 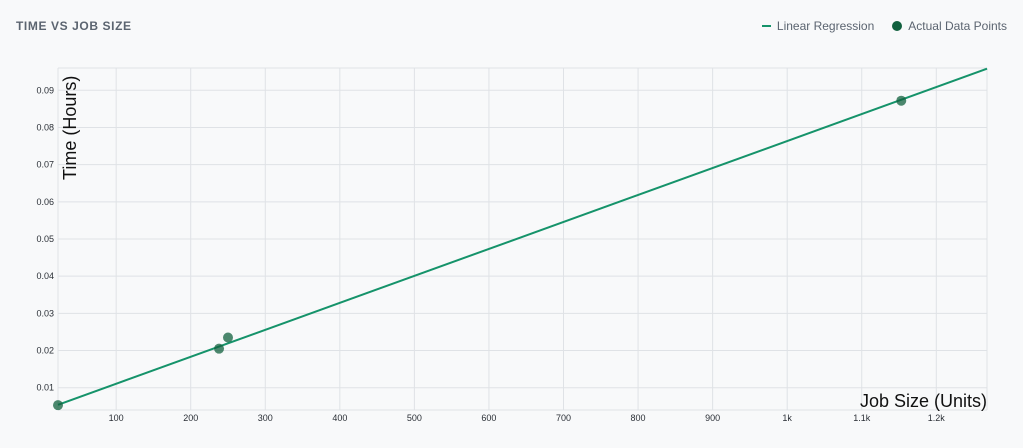 I want to click on y-tick-label: 0.04, so click(x=45, y=276).